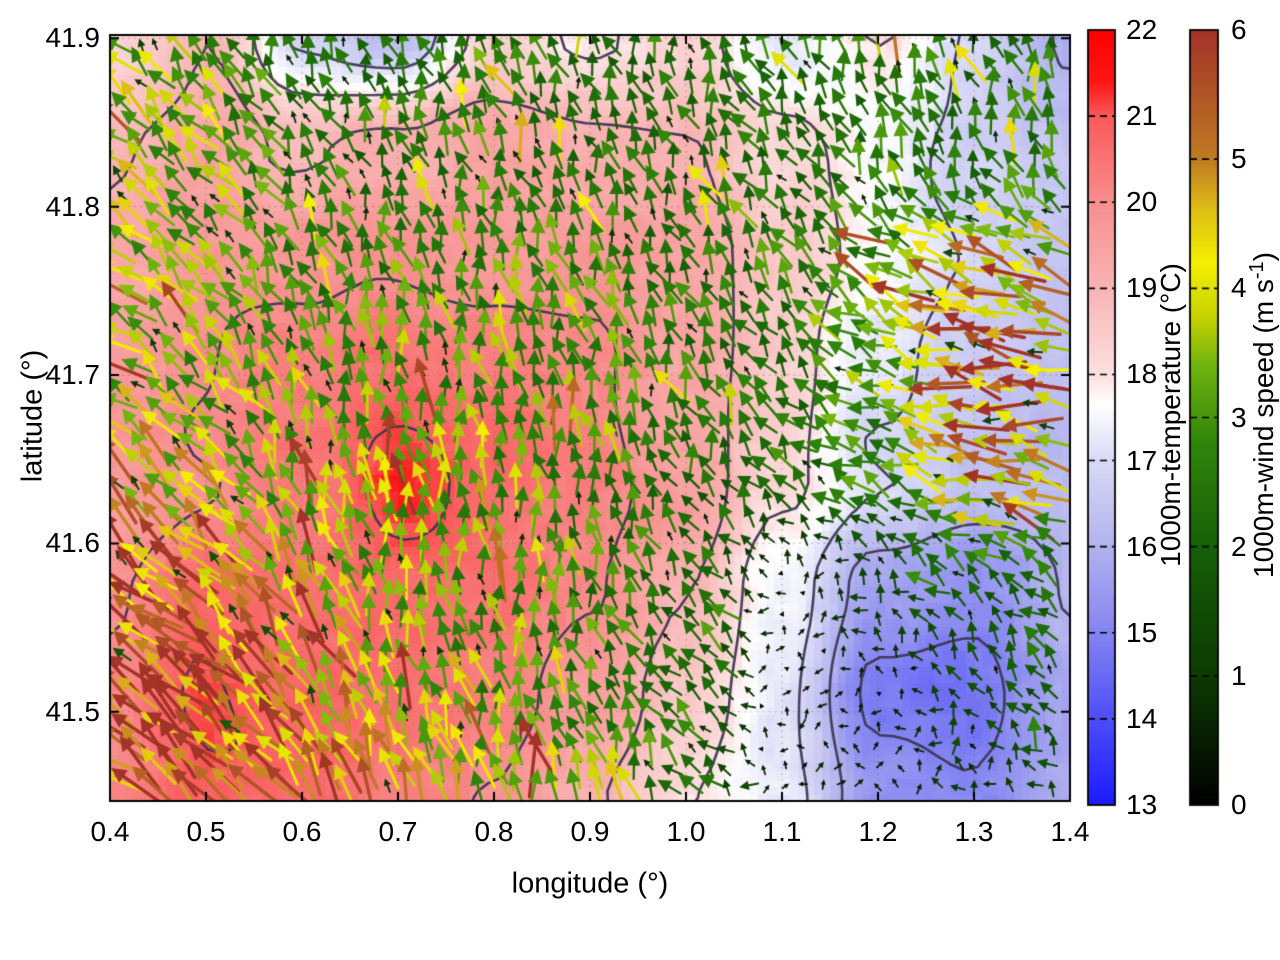 Image resolution: width=1280 pixels, height=960 pixels. Describe the element at coordinates (1142, 460) in the screenshot. I see `temperature-colorbar-tick-label: 17` at that location.